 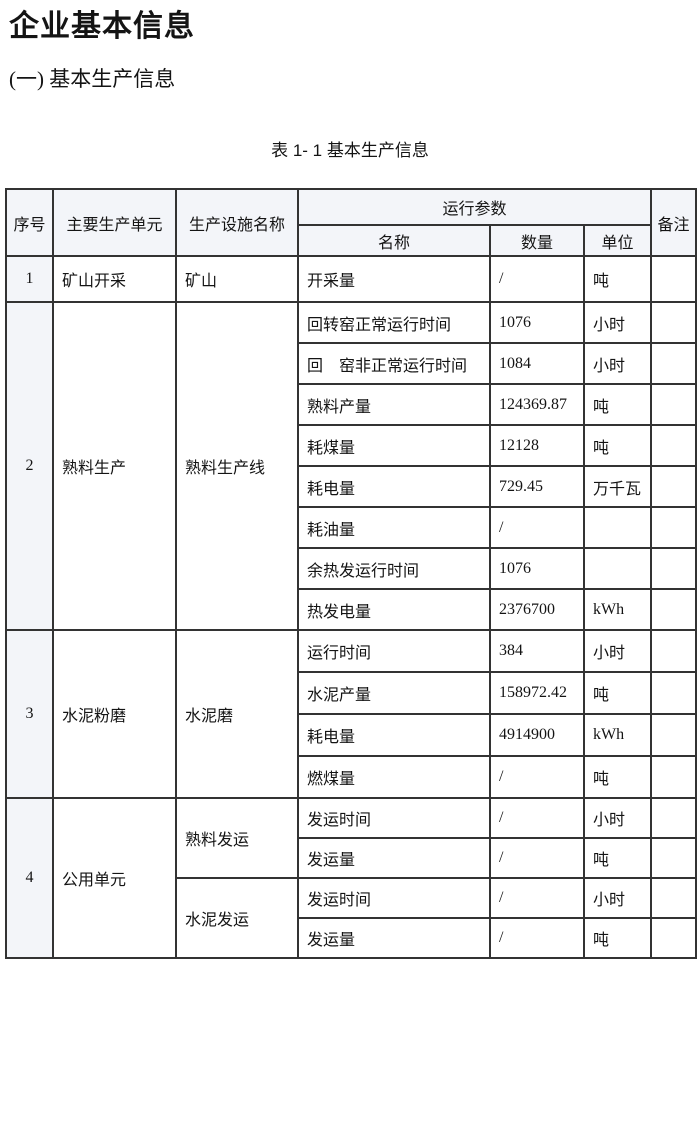 What do you see at coordinates (29, 714) in the screenshot?
I see `index-cell: 3` at bounding box center [29, 714].